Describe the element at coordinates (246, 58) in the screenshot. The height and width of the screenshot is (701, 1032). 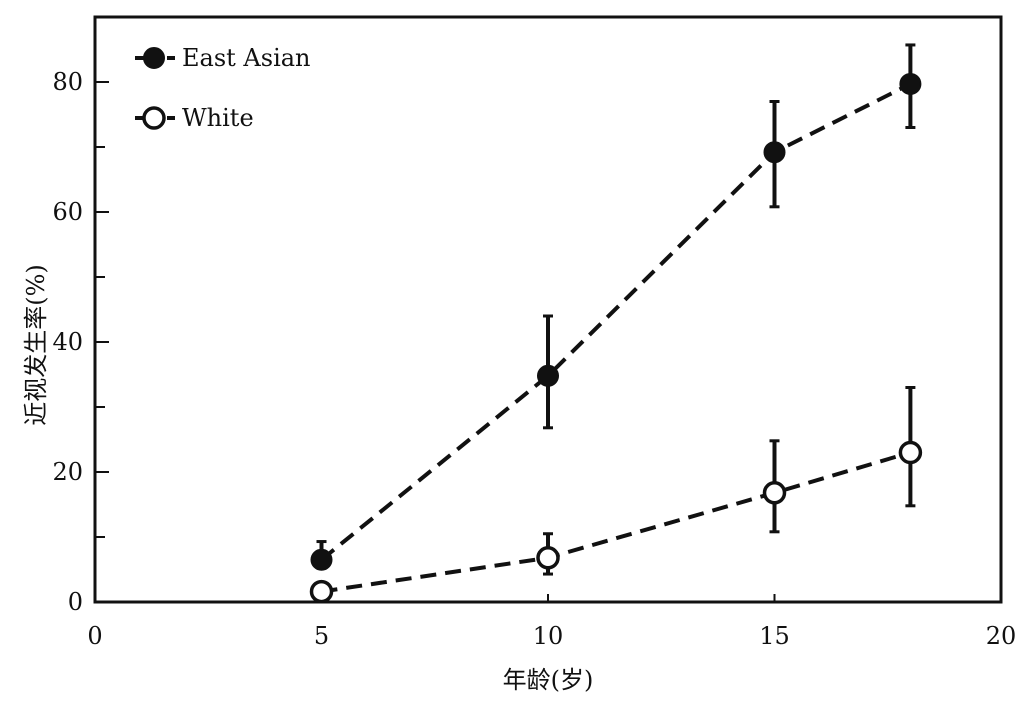
I see `legend-label: East Asian` at that location.